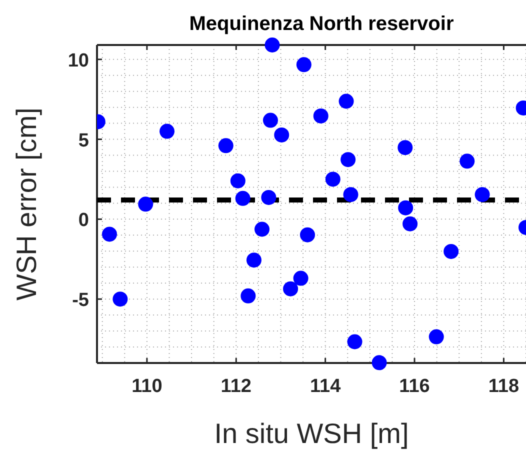 This screenshot has width=526, height=452. What do you see at coordinates (321, 24) in the screenshot?
I see `chart-title: Mequinenza North reservoir` at bounding box center [321, 24].